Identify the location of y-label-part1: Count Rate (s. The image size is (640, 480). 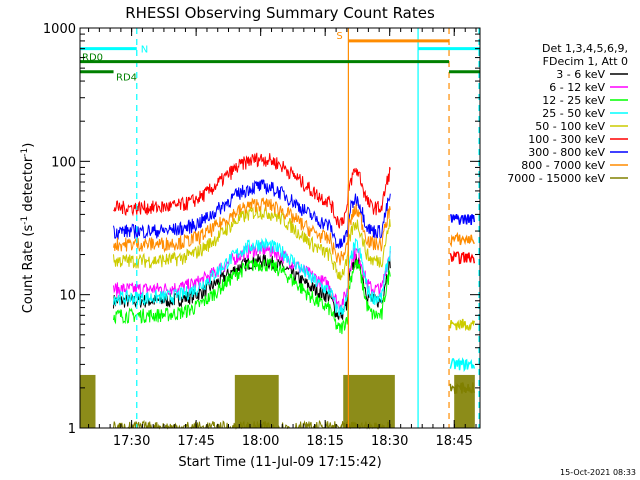
(28, 269).